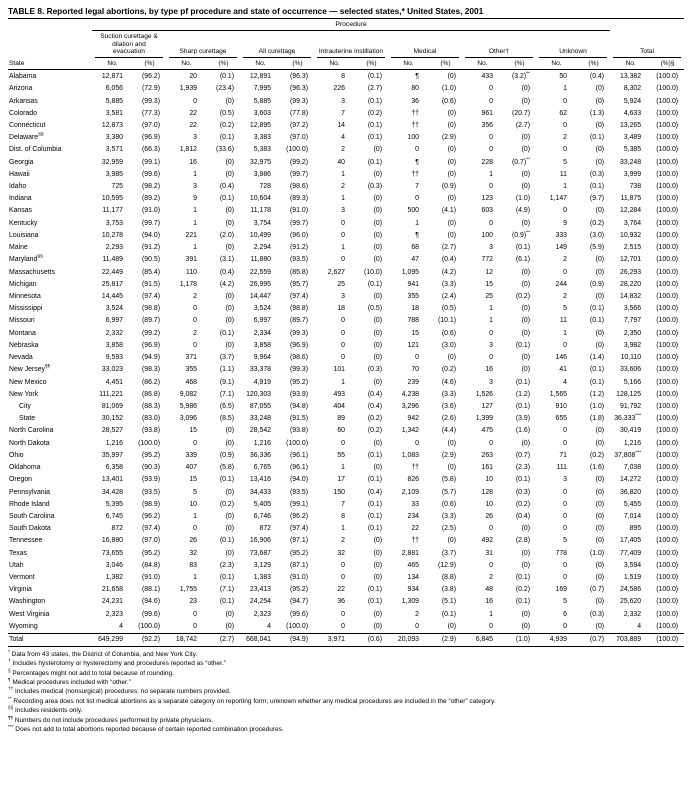 This screenshot has height=787, width=692. I want to click on number-cell: 14,445, so click(112, 297).